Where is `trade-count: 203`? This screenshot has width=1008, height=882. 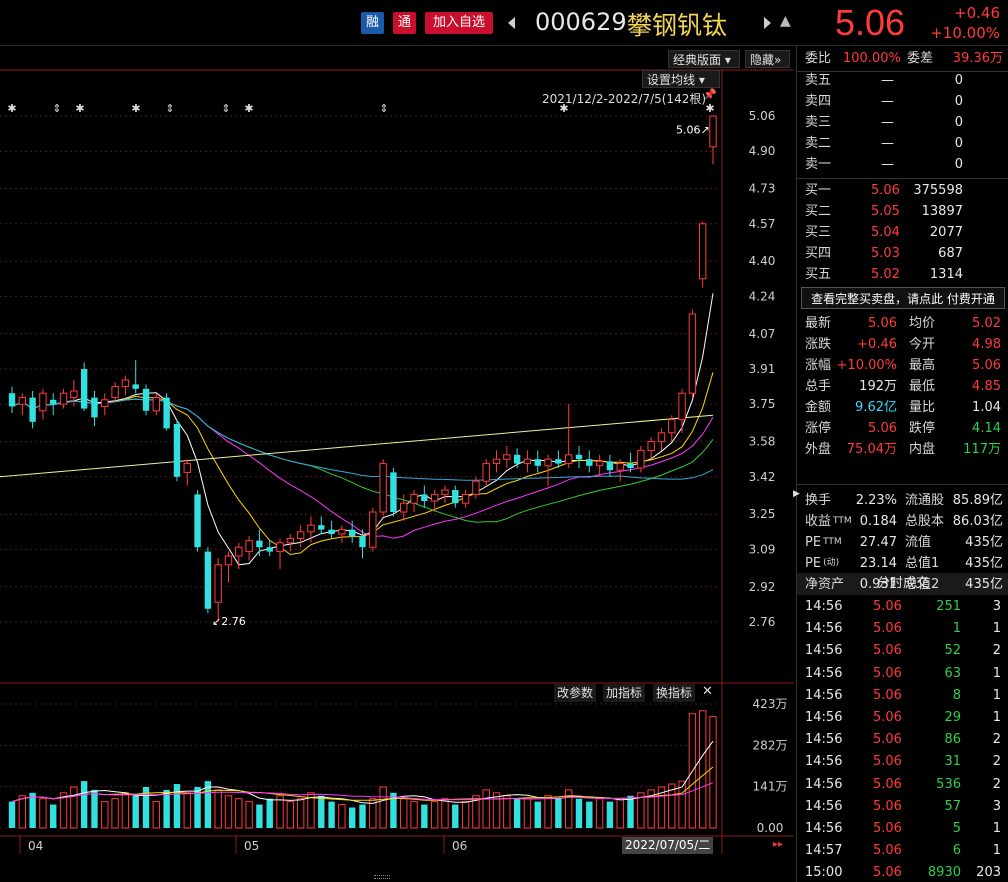 trade-count: 203 is located at coordinates (988, 873).